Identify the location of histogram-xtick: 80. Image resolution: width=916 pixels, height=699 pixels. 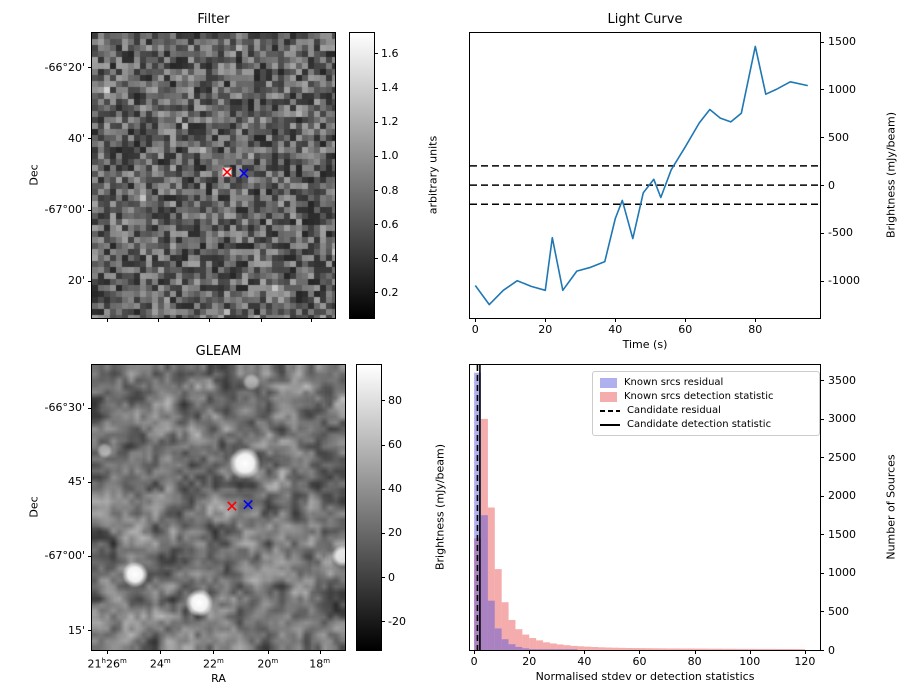
(694, 661).